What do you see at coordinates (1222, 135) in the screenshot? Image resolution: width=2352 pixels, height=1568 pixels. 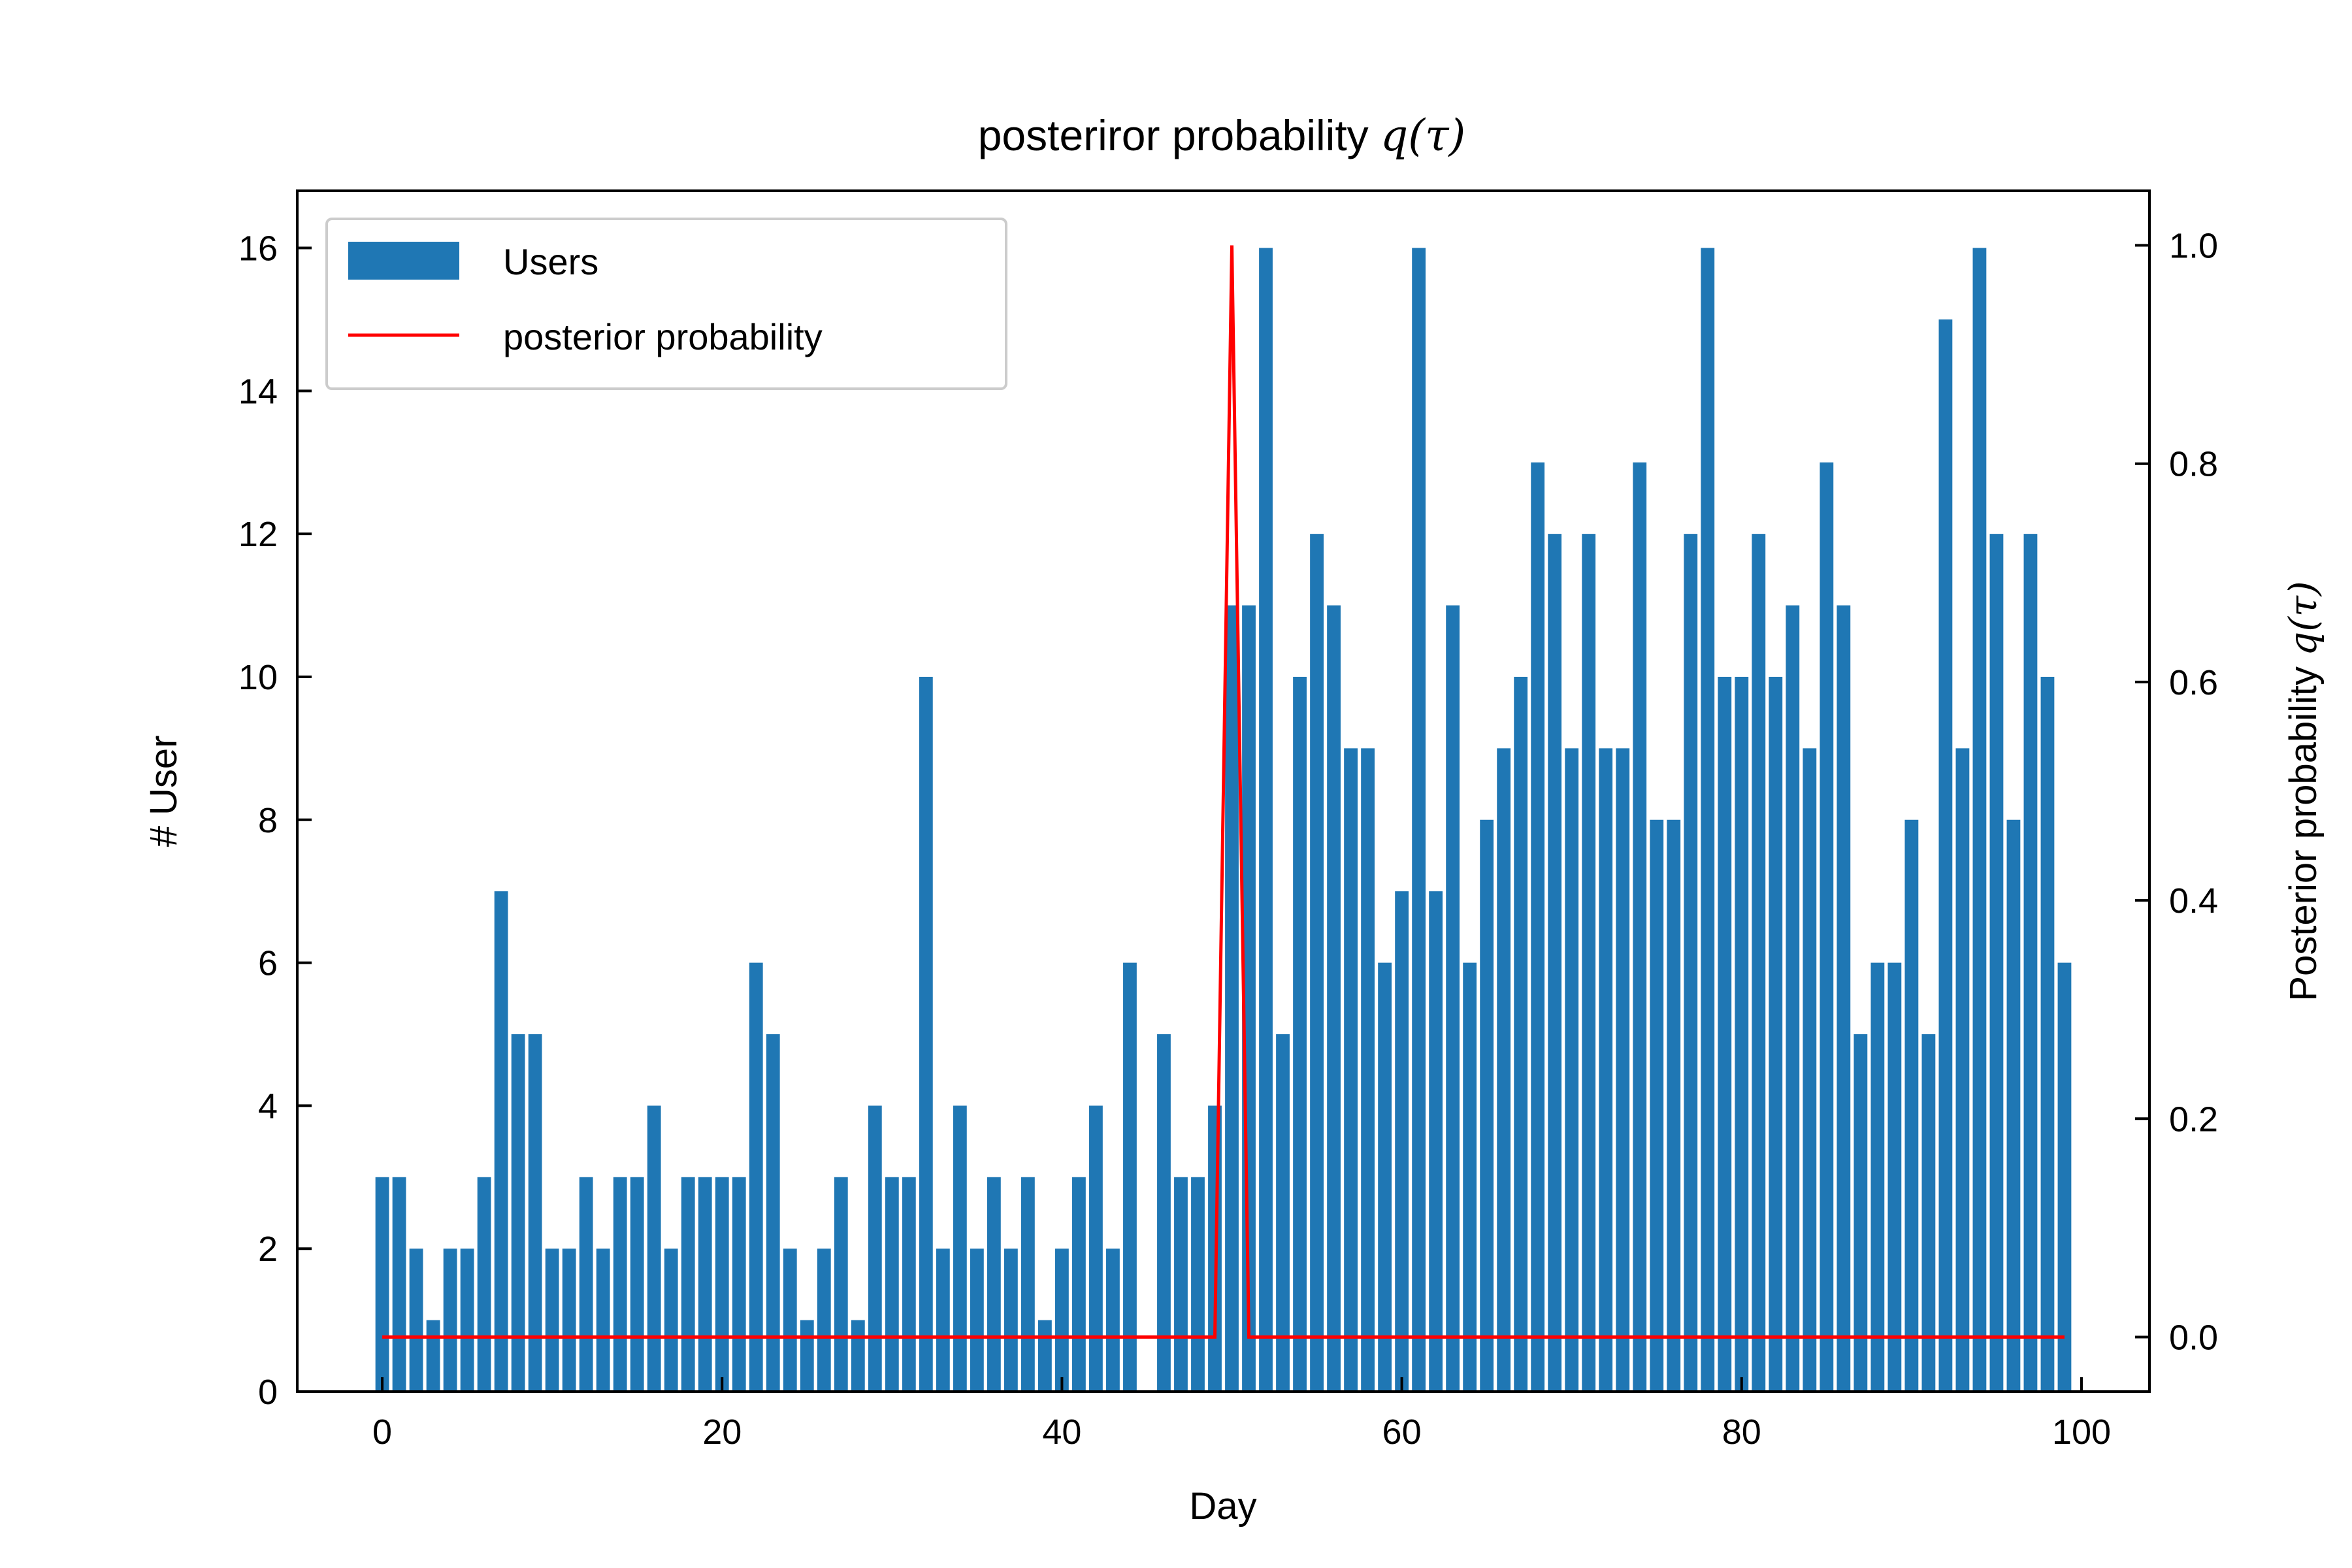 I see `chart-title: posteriror probability q(τ)` at bounding box center [1222, 135].